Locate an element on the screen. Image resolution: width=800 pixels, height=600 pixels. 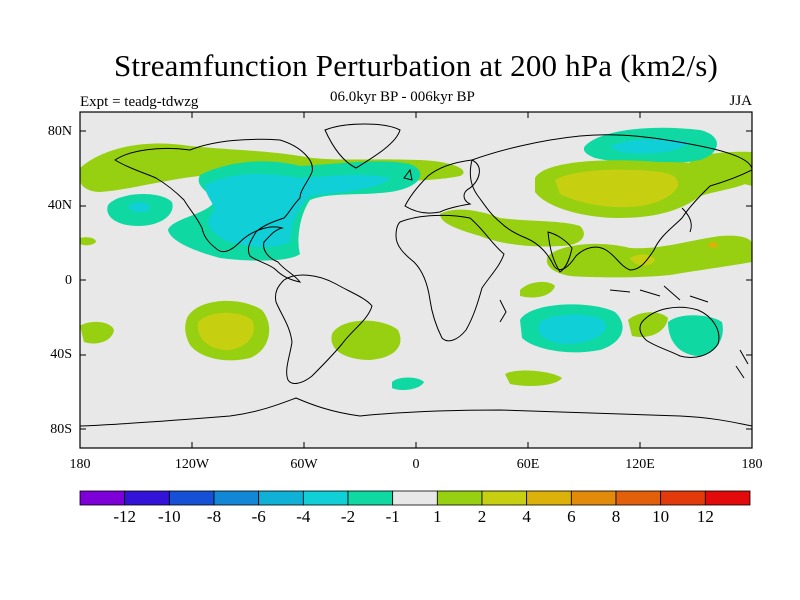
coastline-europe is located at coordinates (442, 186).